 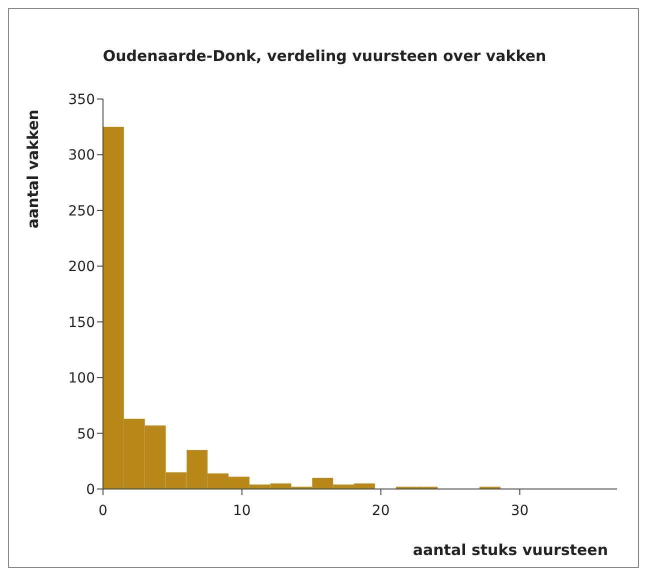 What do you see at coordinates (519, 510) in the screenshot?
I see `x-tick-label: 30` at bounding box center [519, 510].